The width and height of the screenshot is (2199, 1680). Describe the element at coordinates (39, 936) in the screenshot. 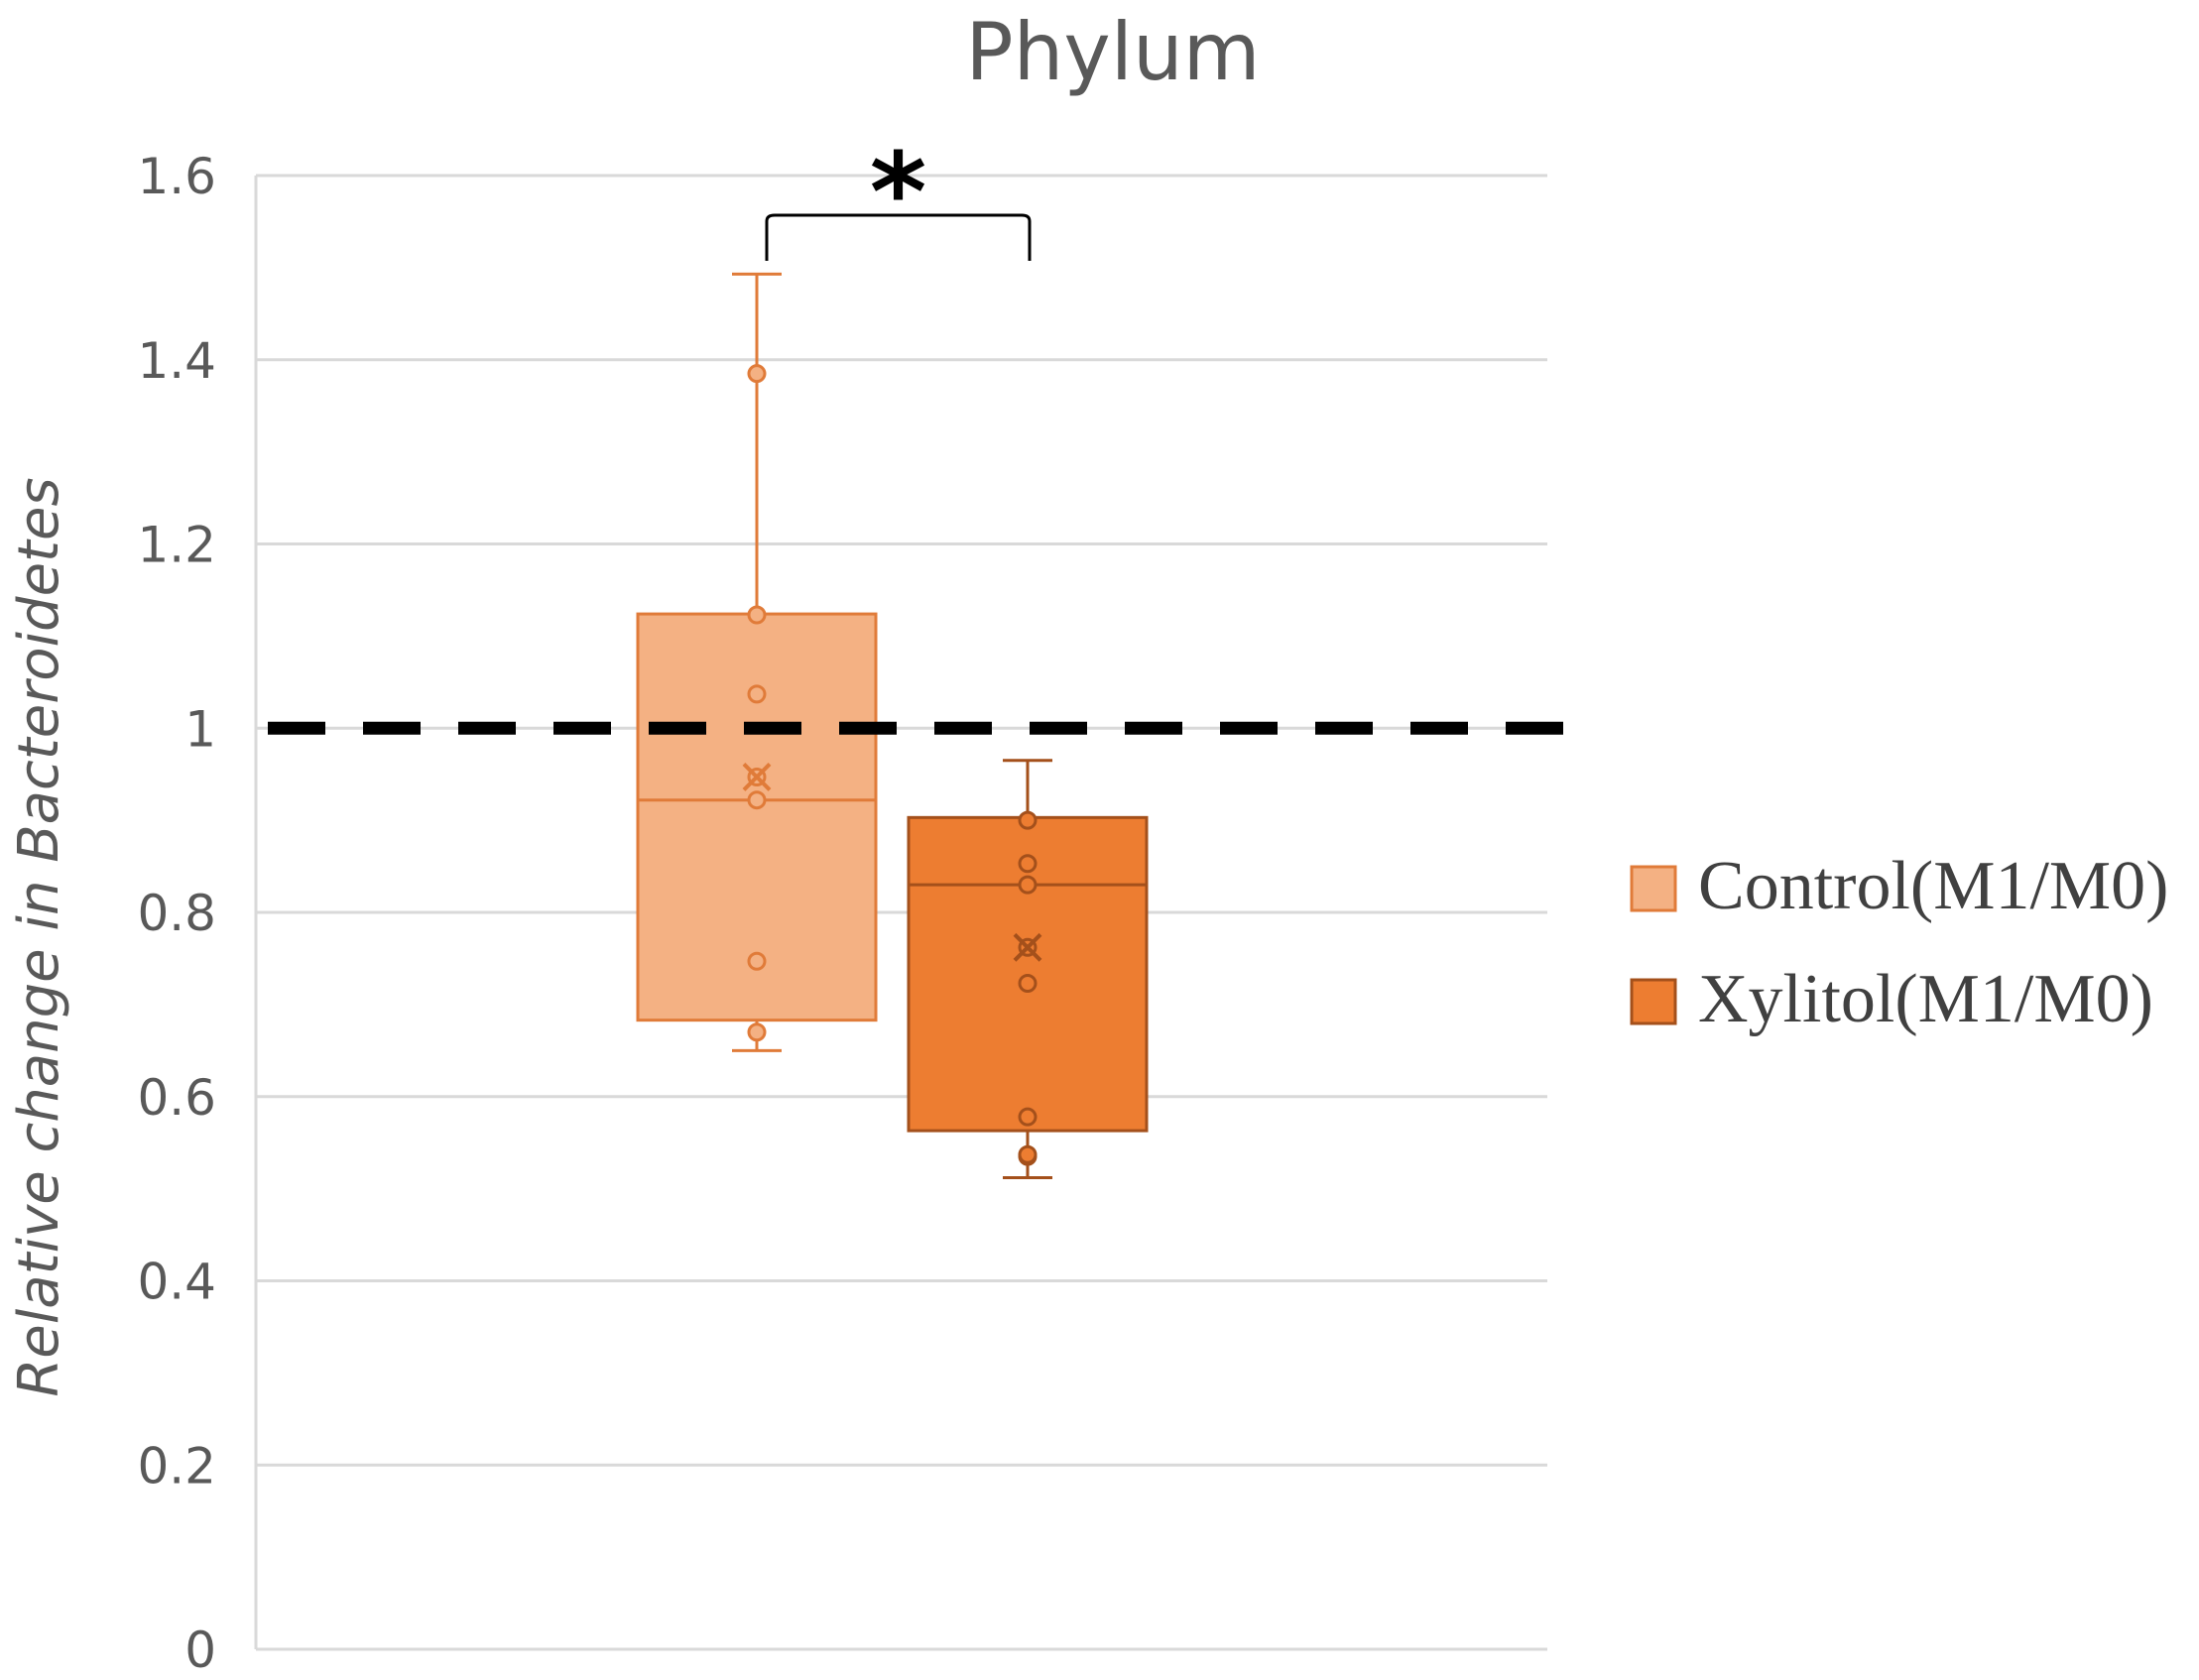

I see `y-axis-label: Relative change in Bacteroidetes` at that location.